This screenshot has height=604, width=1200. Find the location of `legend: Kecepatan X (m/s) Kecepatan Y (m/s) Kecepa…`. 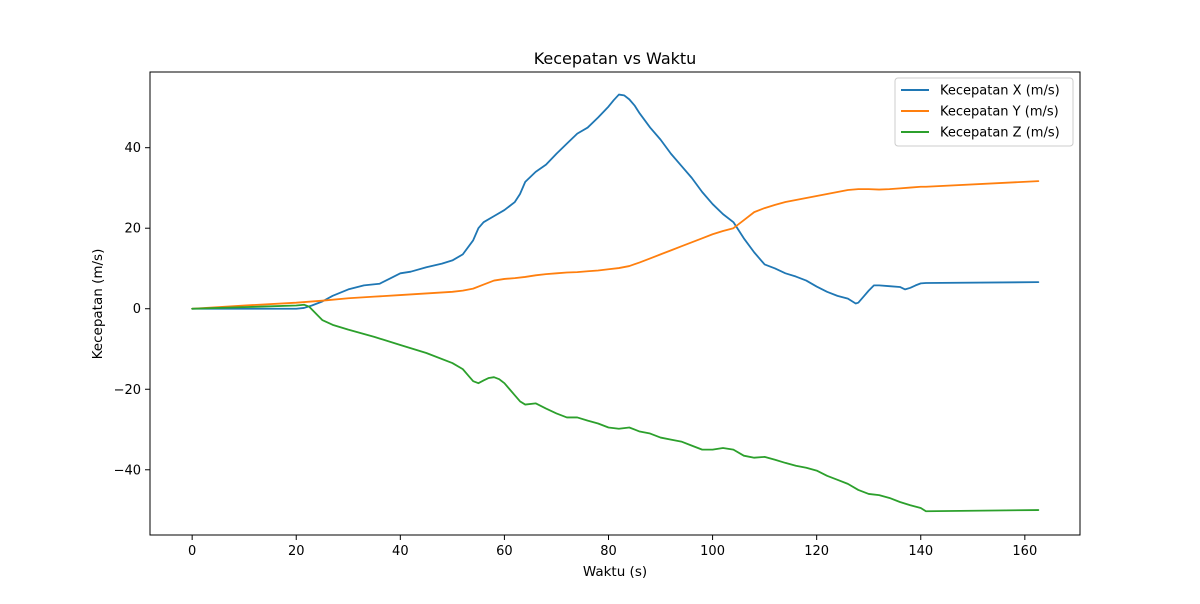

legend: Kecepatan X (m/s) Kecepatan Y (m/s) Kecepa… is located at coordinates (984, 112).